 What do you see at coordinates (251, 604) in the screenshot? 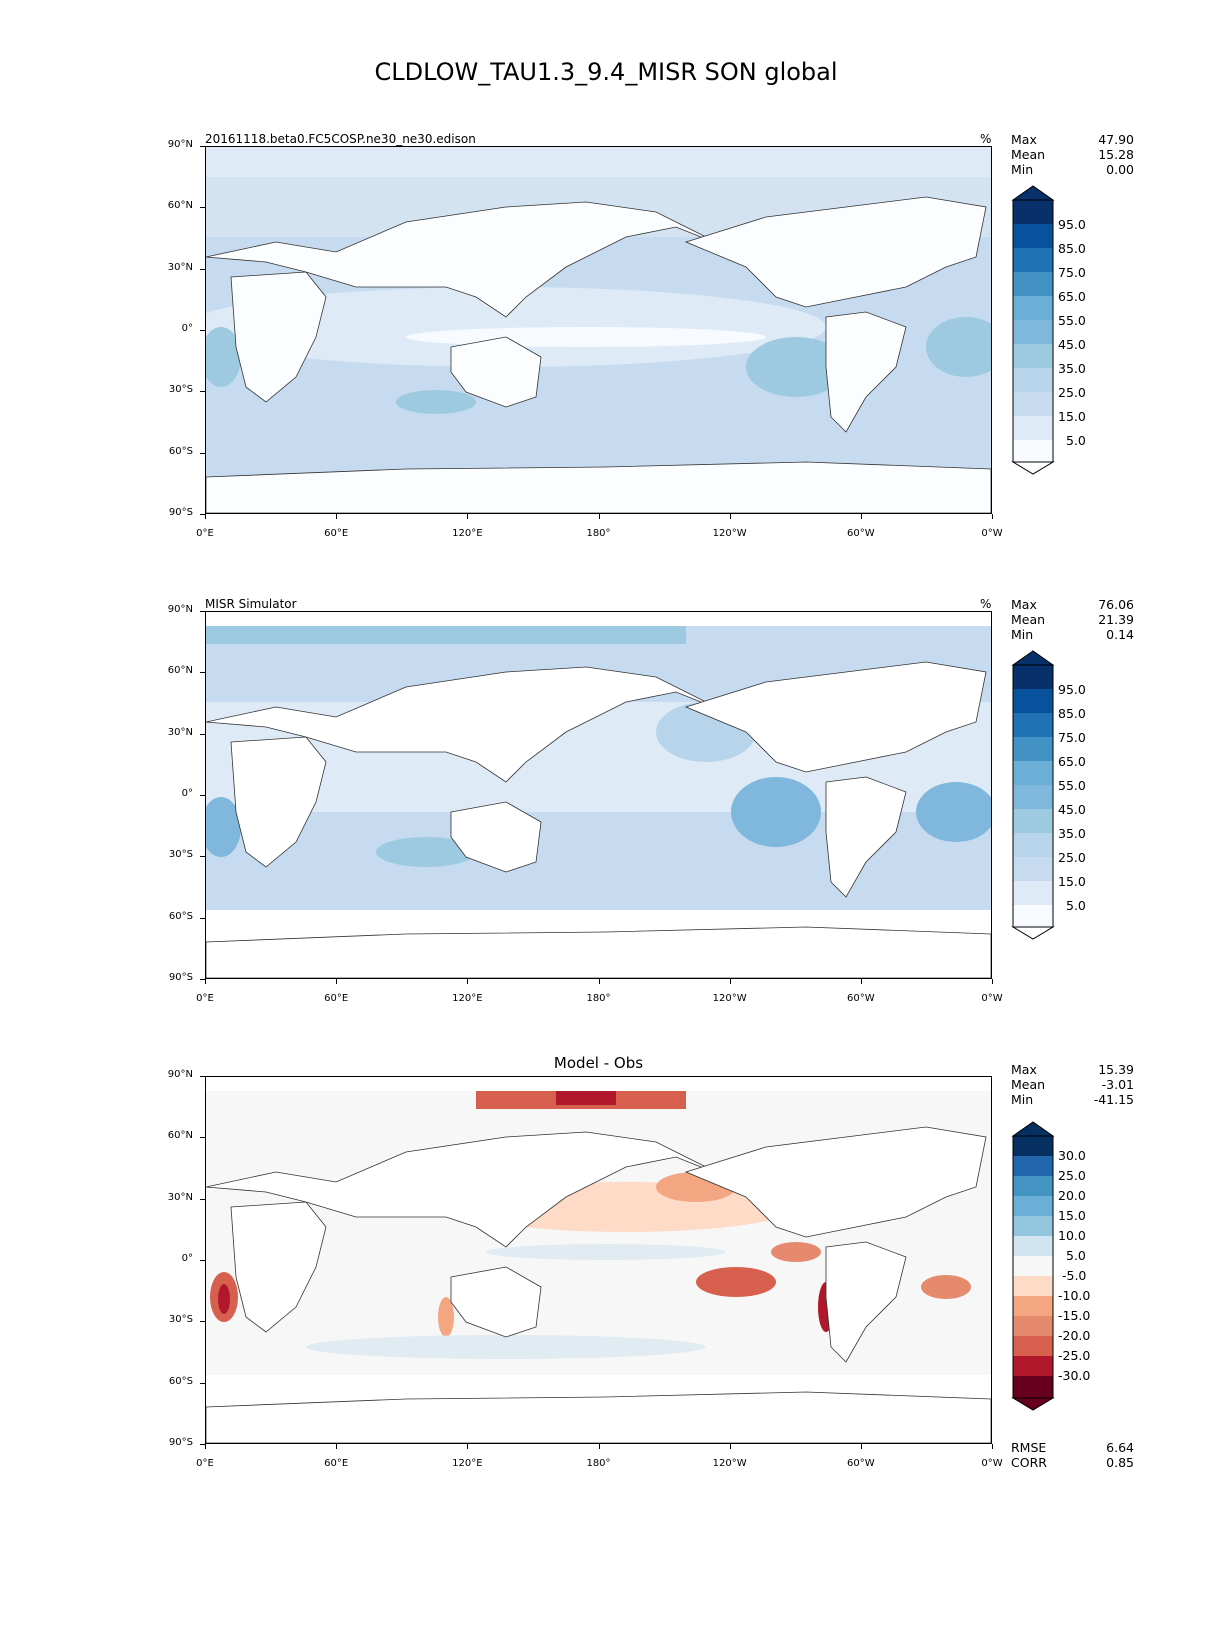
I see `panel-title: MISR Simulator` at bounding box center [251, 604].